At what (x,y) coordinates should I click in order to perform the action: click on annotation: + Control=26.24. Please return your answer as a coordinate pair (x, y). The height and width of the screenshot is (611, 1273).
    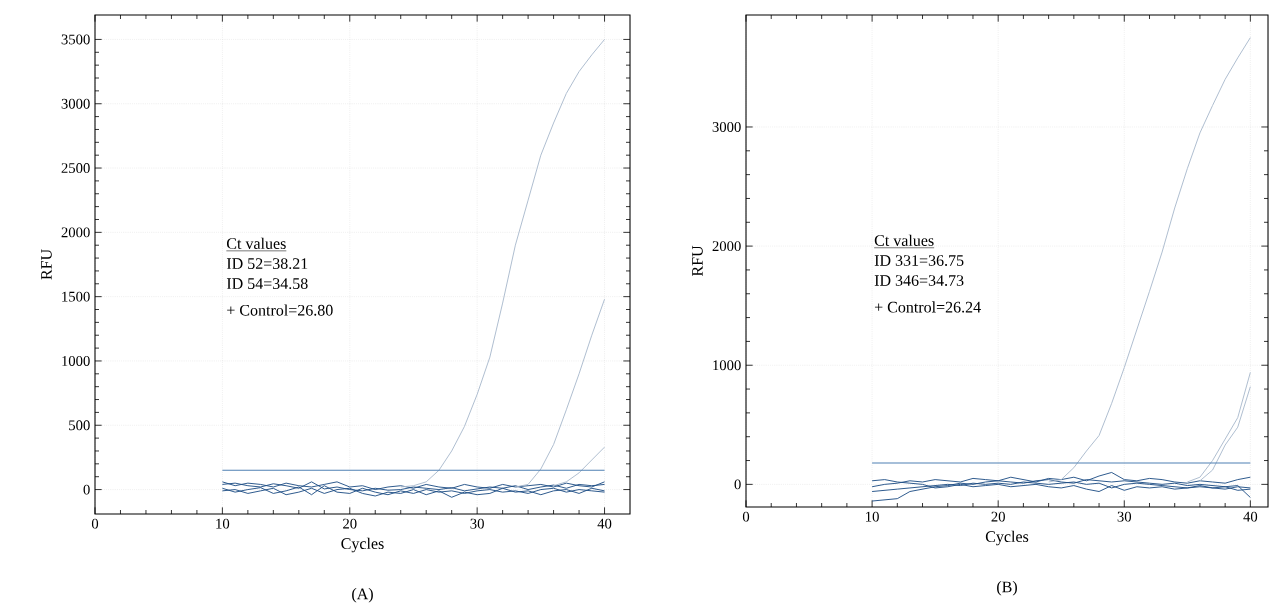
    Looking at the image, I should click on (927, 307).